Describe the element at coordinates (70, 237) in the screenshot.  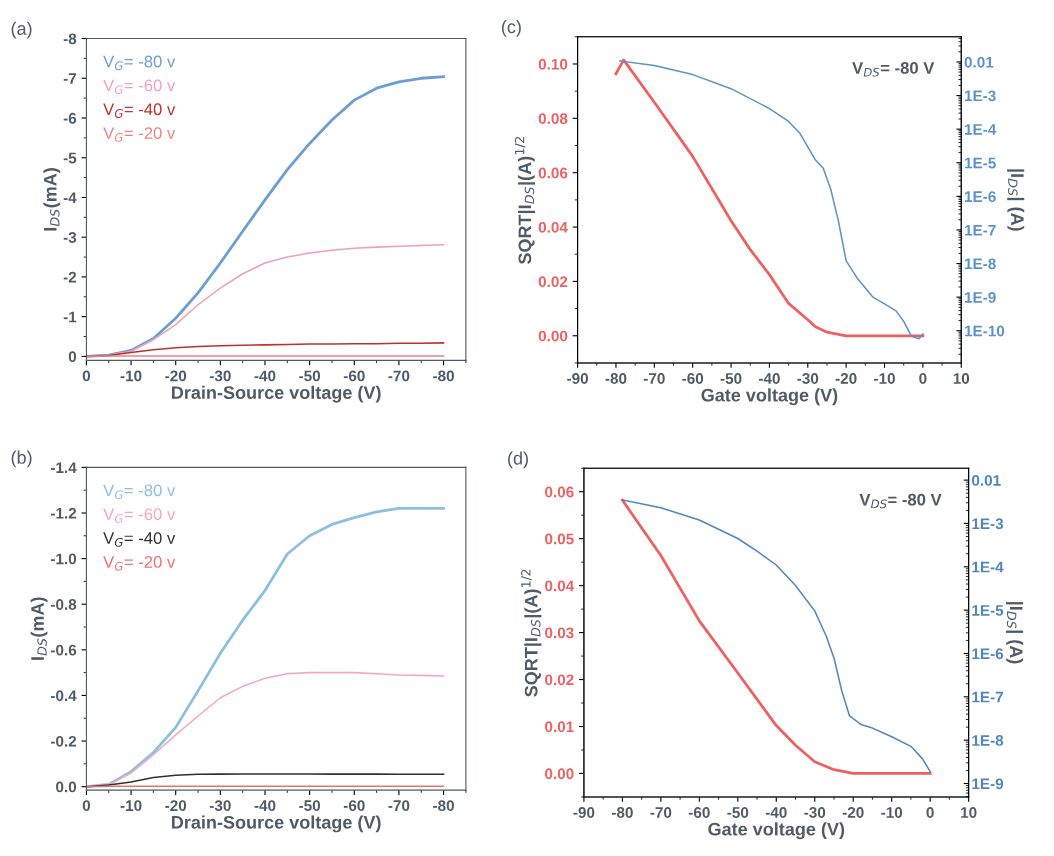
I see `y-tick-label: -3` at that location.